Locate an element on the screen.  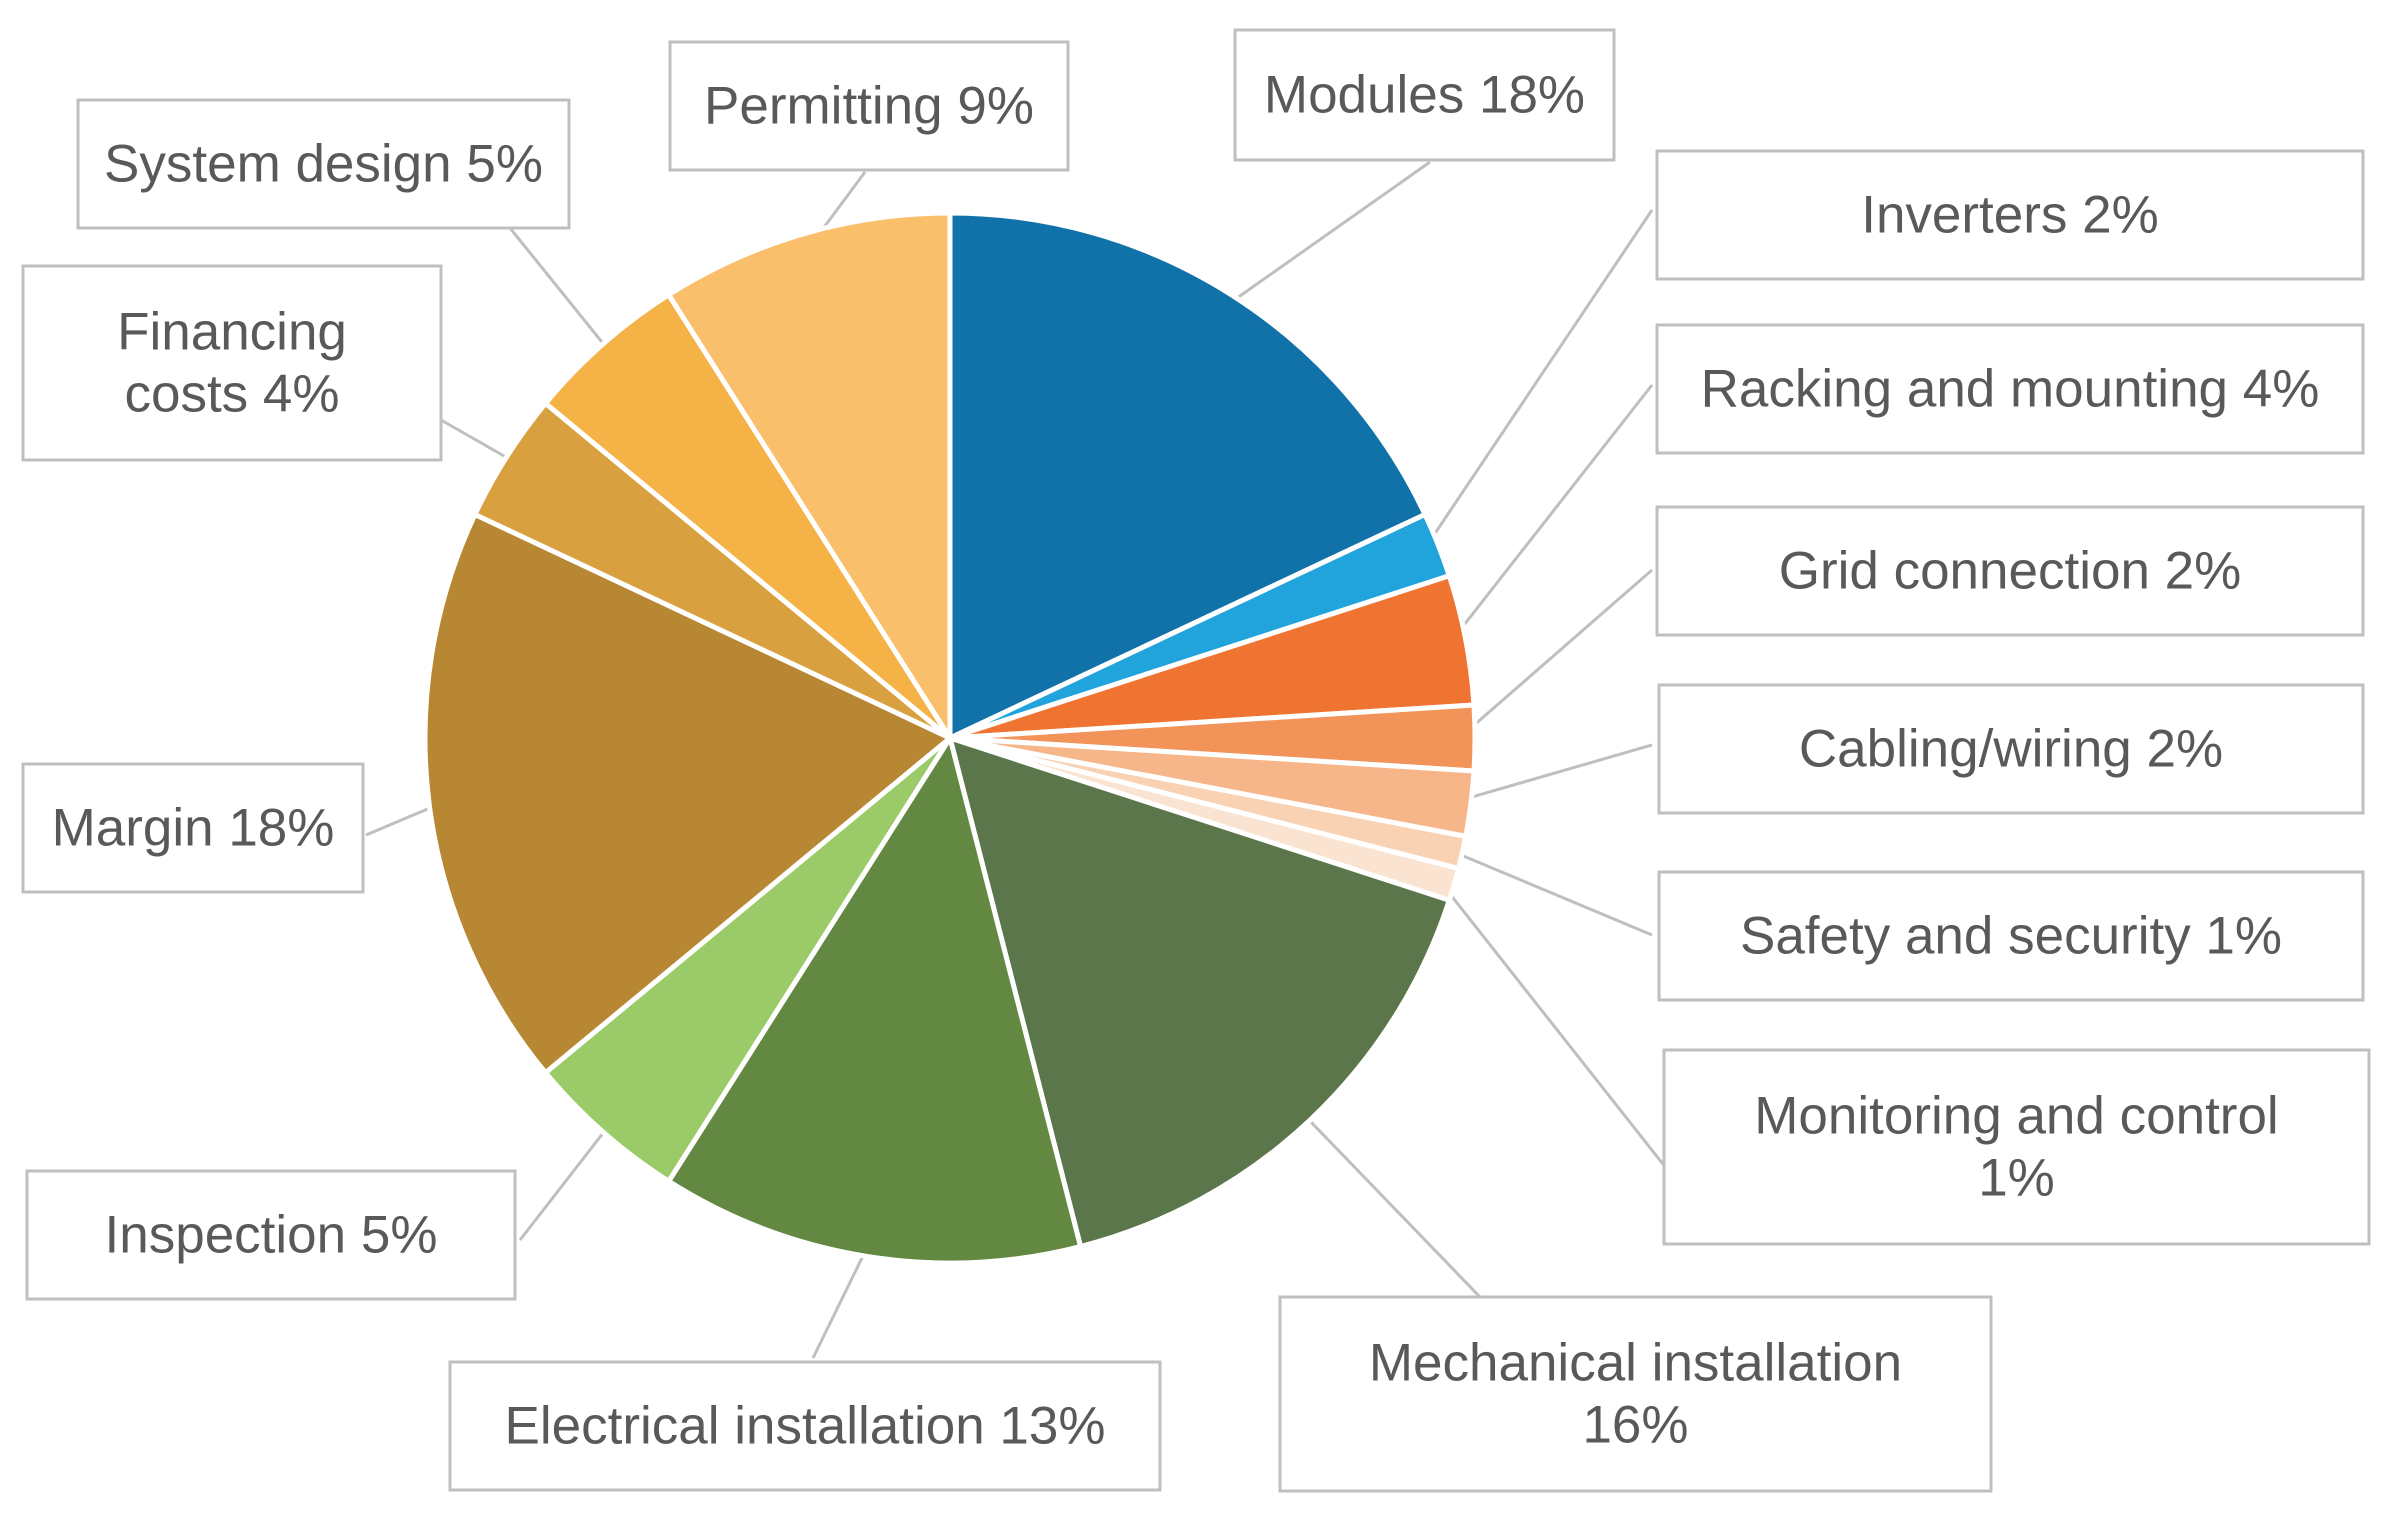
label-text: System design 5% is located at coordinates (323, 164).